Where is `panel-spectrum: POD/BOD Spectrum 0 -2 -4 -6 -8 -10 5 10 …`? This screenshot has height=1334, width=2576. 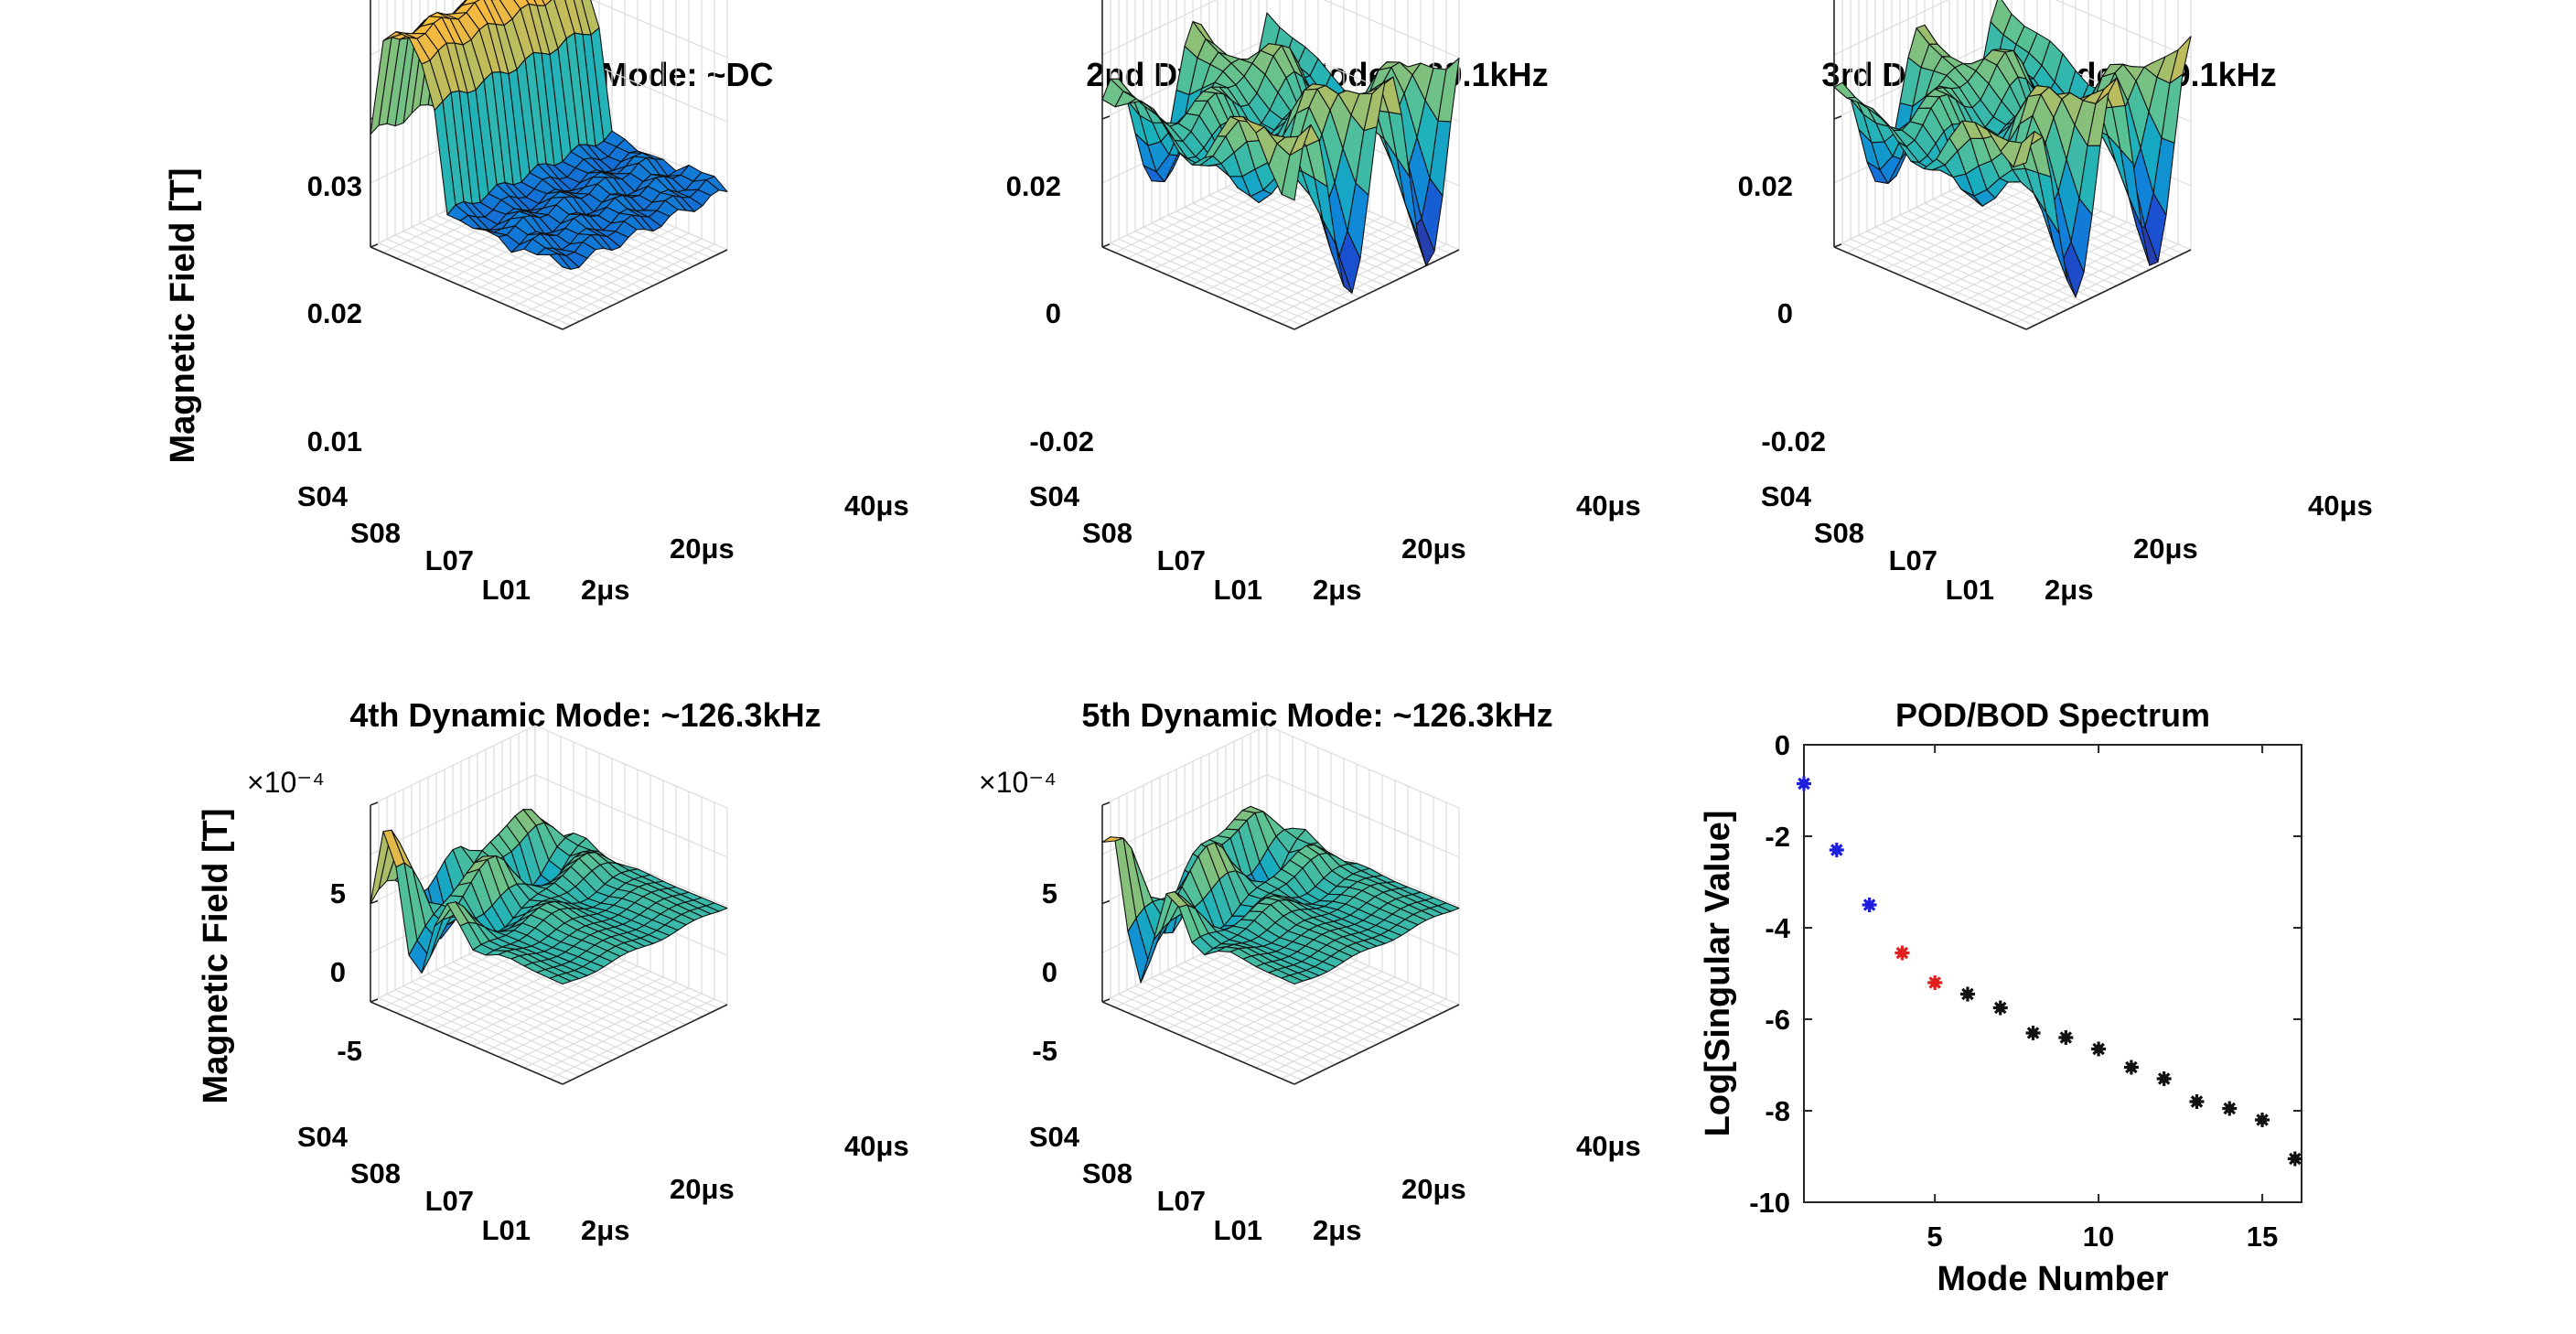 panel-spectrum: POD/BOD Spectrum 0 -2 -4 -6 -8 -10 5 10 … is located at coordinates (2001, 997).